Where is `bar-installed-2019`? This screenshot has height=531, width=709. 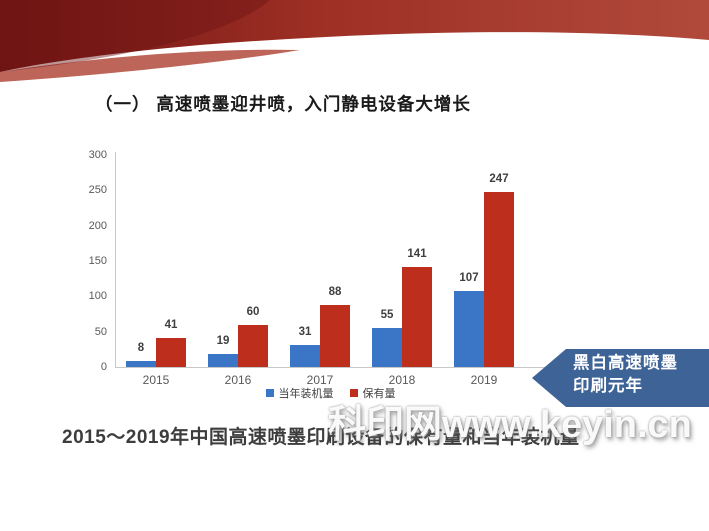 bar-installed-2019 is located at coordinates (469, 329).